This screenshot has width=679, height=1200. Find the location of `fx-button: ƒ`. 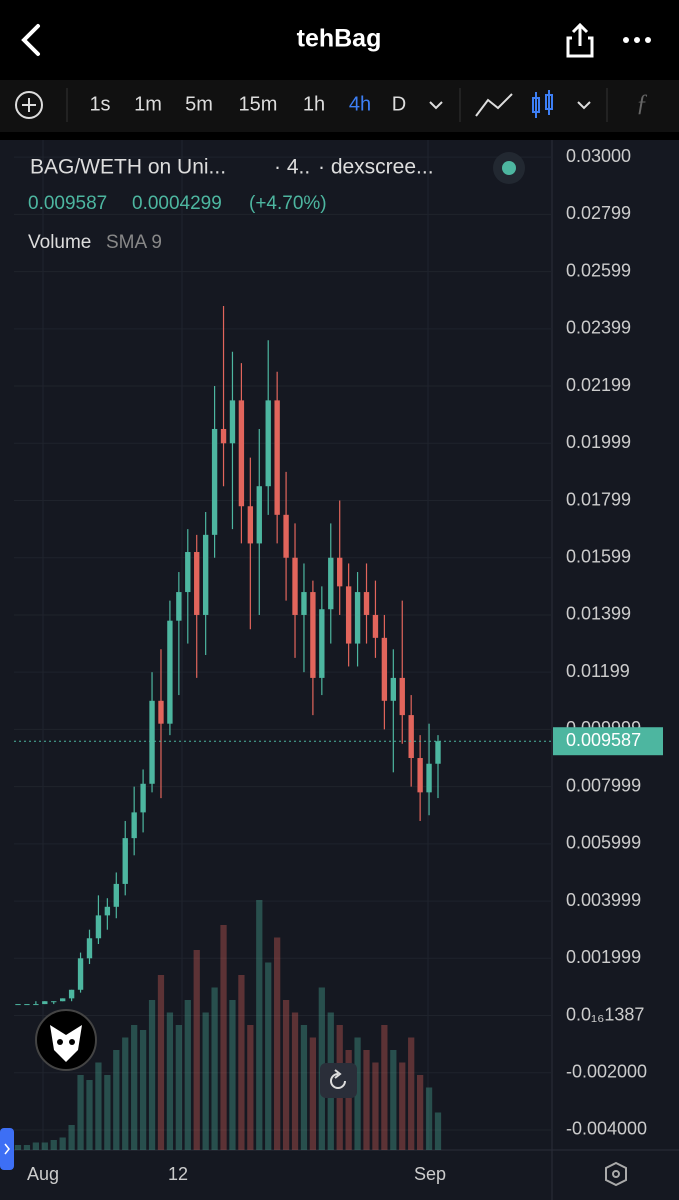

fx-button: ƒ is located at coordinates (642, 104).